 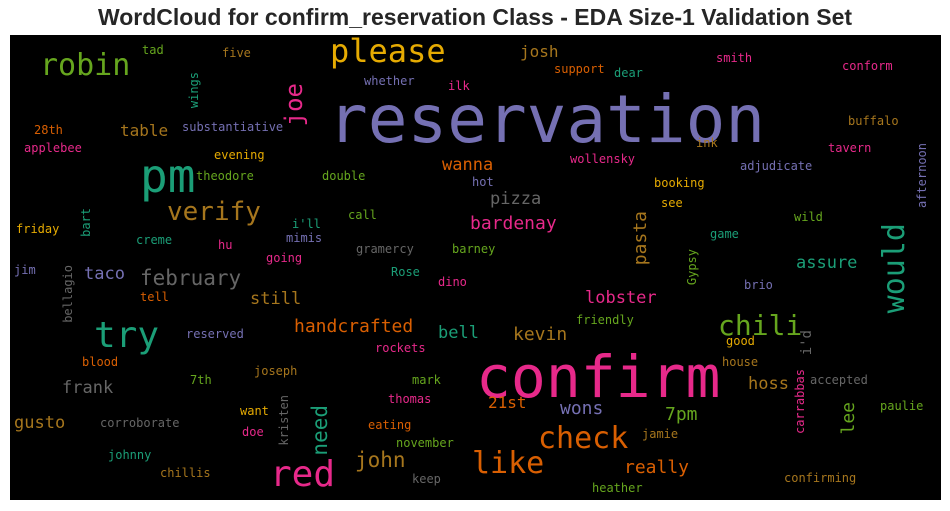 What do you see at coordinates (201, 380) in the screenshot?
I see `word-7th: 7th` at bounding box center [201, 380].